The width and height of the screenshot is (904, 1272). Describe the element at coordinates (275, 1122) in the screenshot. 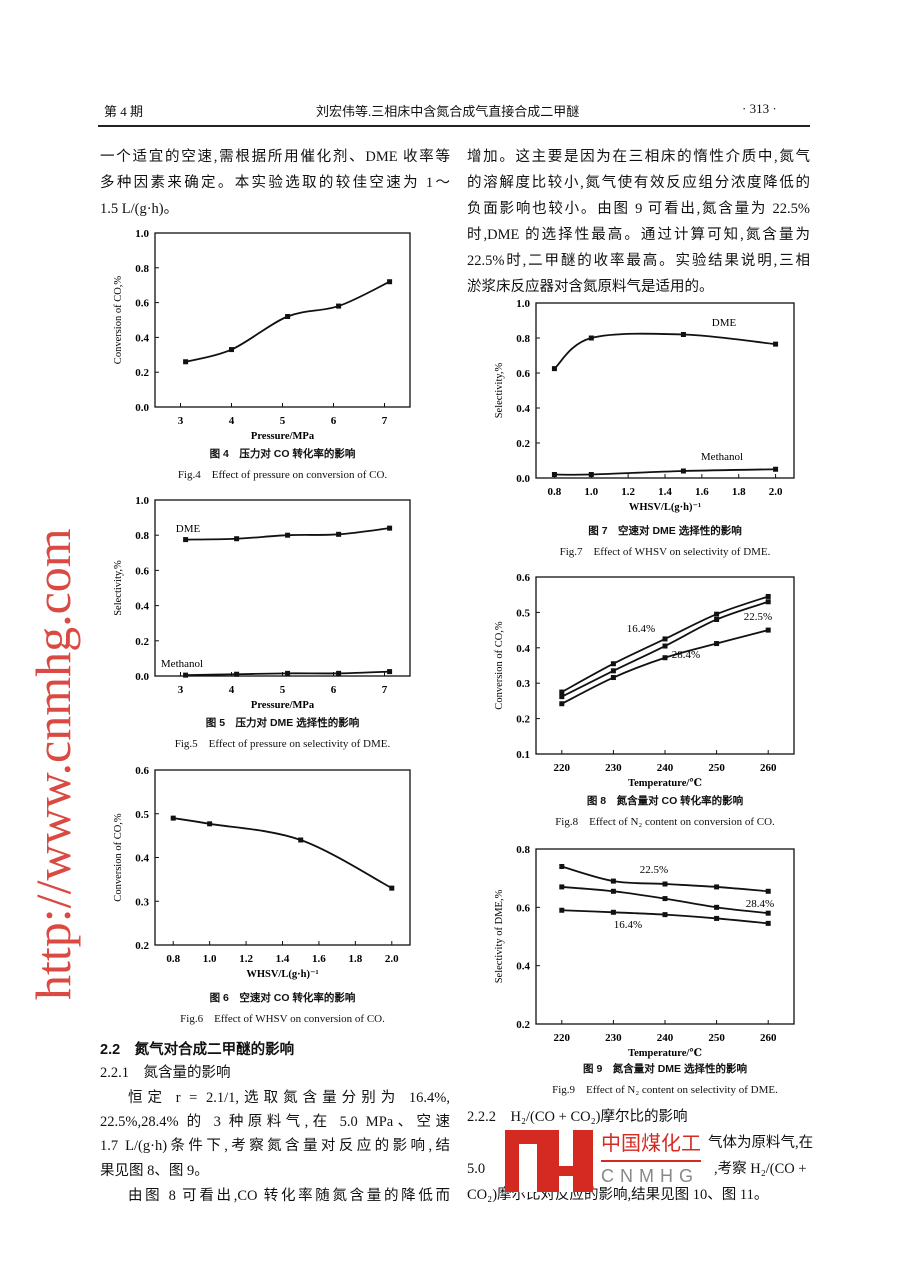

I see `text-line: 22.5%,28.4% 的 3 种原料气,在 5.0 MPa、空速` at that location.